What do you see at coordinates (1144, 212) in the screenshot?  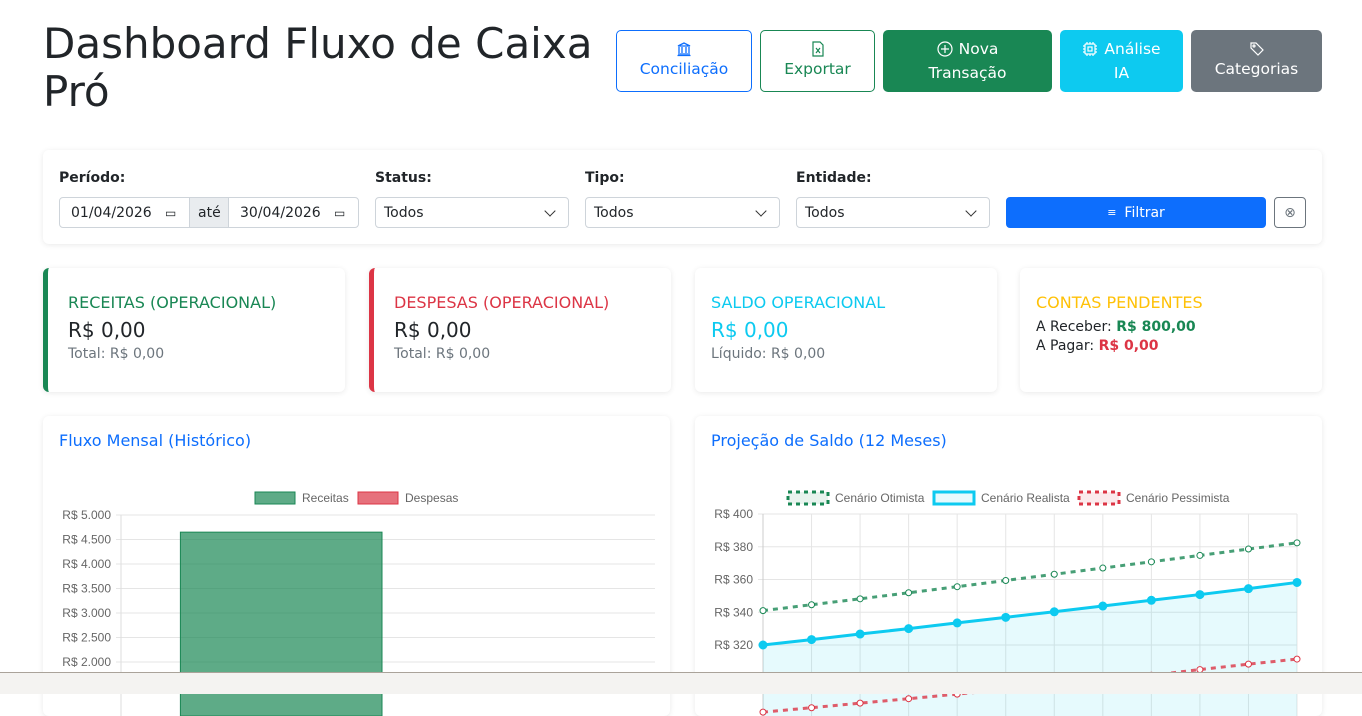 I see `button-label: Filtrar` at bounding box center [1144, 212].